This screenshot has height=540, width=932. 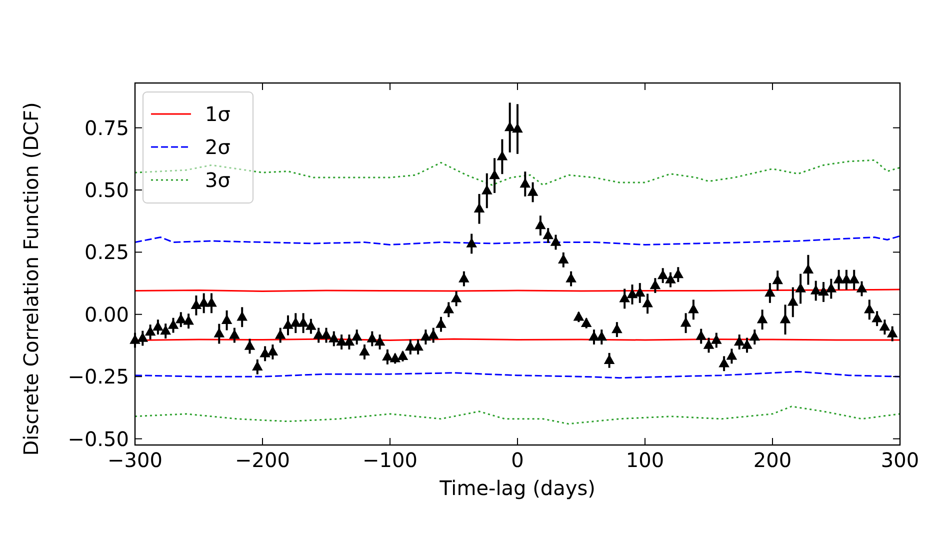 I want to click on legend-label: 3σ, so click(x=218, y=180).